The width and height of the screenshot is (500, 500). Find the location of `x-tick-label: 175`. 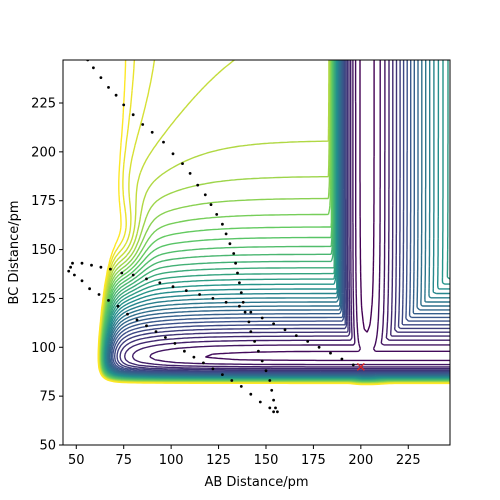

x-tick-label: 175 is located at coordinates (313, 460).